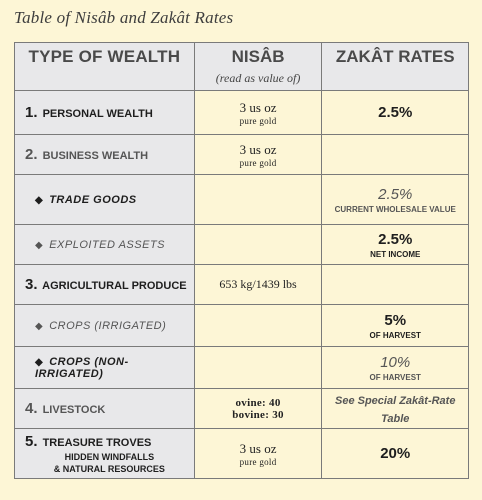 The image size is (482, 500). What do you see at coordinates (395, 325) in the screenshot?
I see `rate-cell: 5% of harvest` at bounding box center [395, 325].